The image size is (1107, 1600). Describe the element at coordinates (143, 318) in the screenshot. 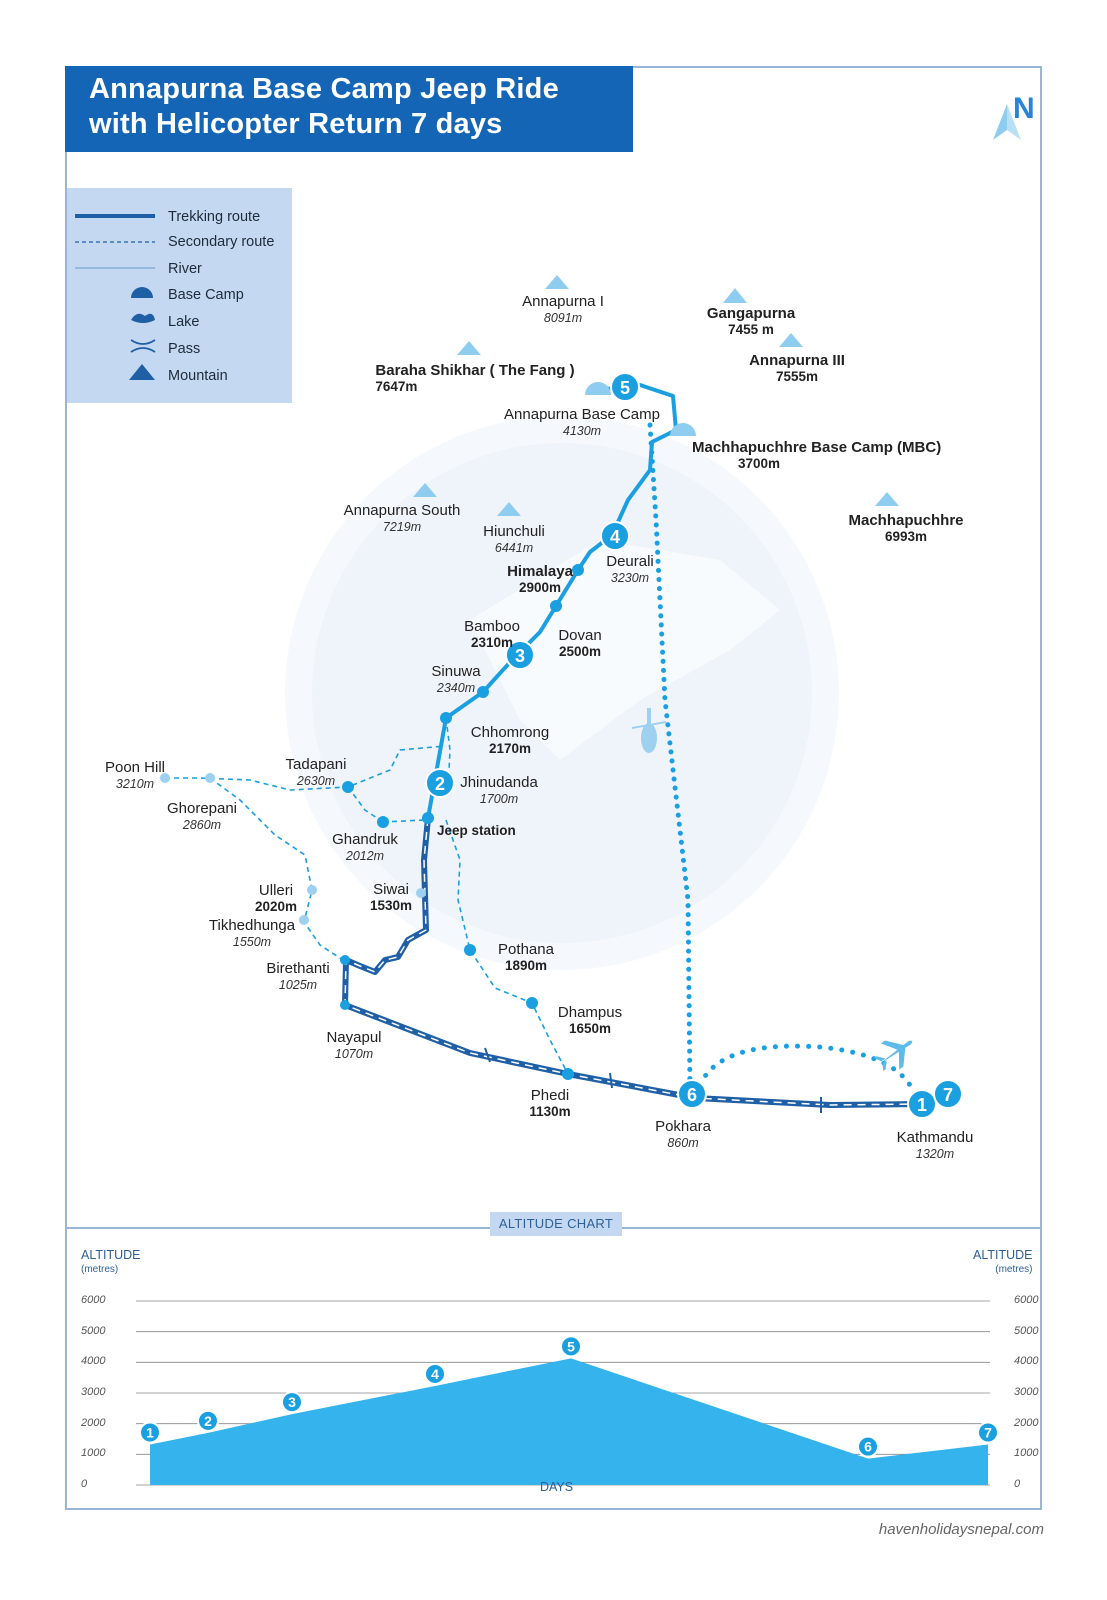

I see `lake-icon` at that location.